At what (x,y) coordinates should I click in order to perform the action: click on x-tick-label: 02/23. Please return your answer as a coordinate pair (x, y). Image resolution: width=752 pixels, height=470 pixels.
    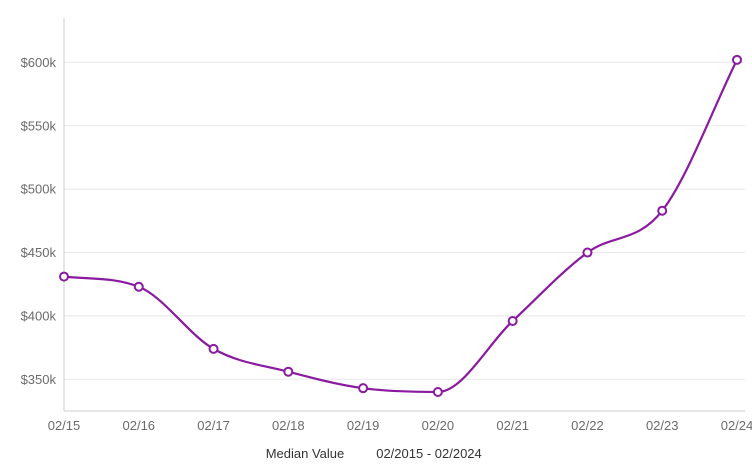
    Looking at the image, I should click on (662, 425).